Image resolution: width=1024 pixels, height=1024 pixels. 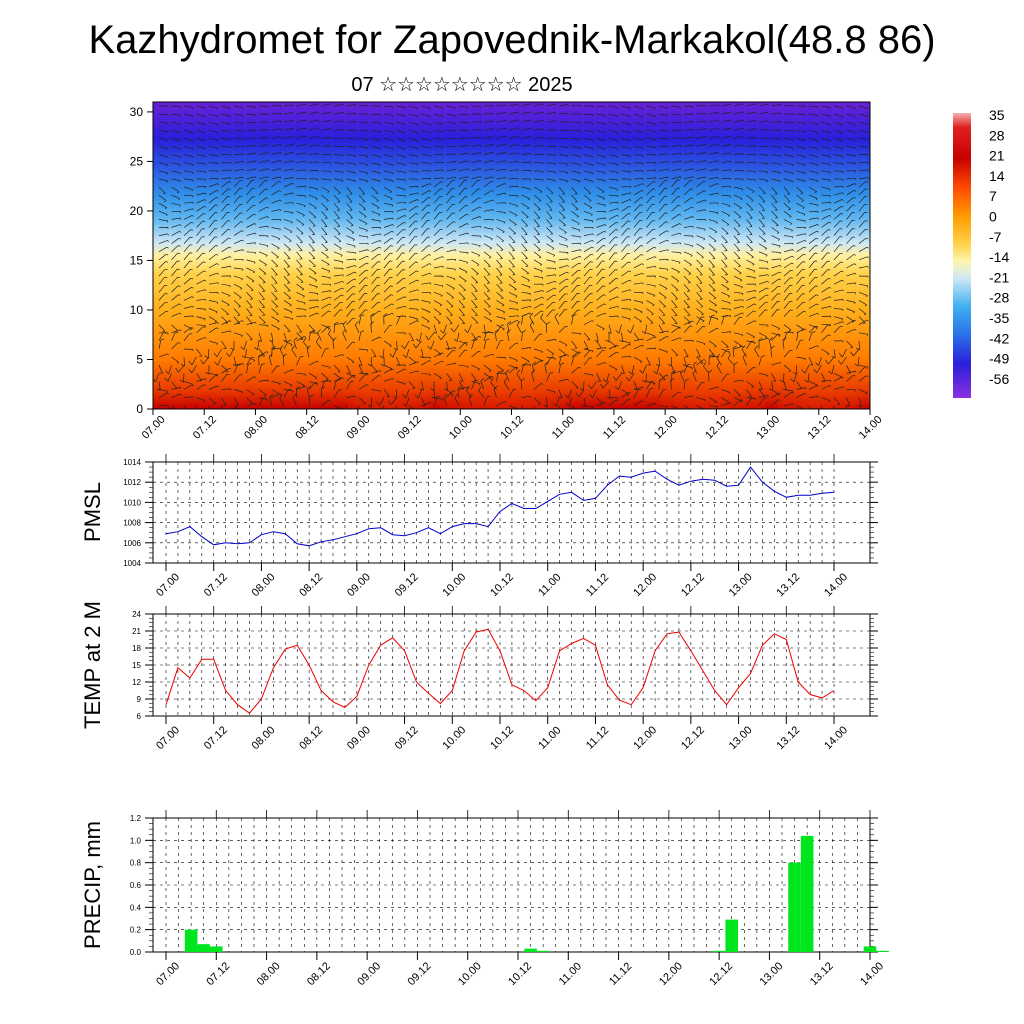 I want to click on colorbar-label: 14, so click(x=997, y=176).